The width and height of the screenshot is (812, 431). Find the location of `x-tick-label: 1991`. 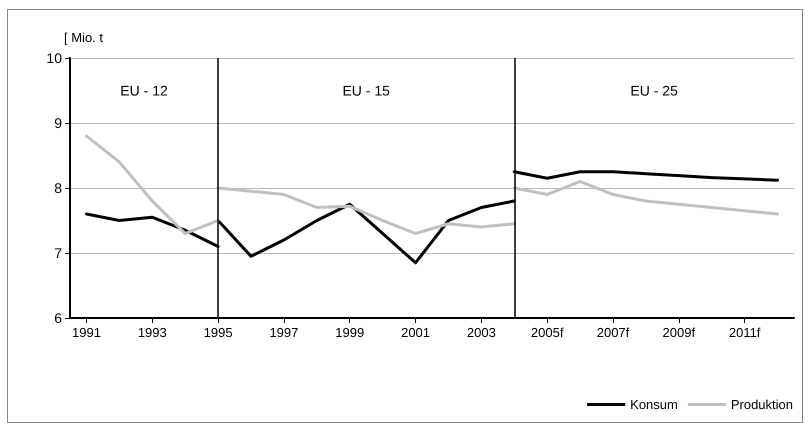

x-tick-label: 1991 is located at coordinates (86, 332).